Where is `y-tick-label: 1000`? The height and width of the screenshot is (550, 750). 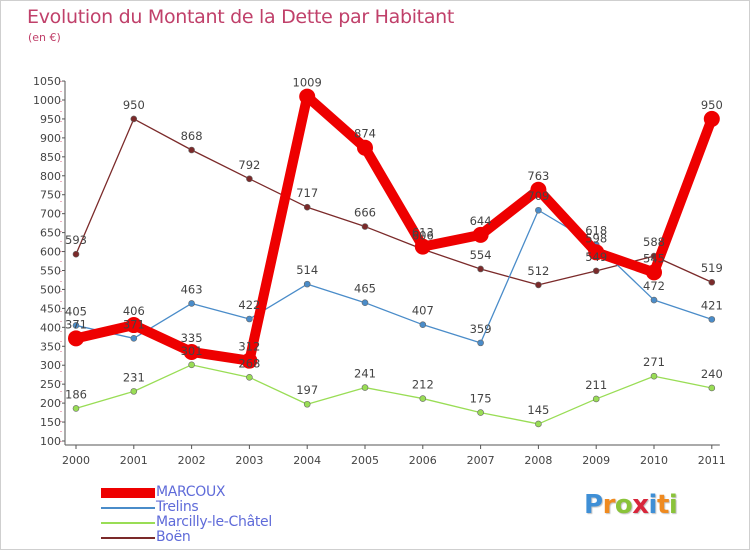
y-tick-label: 1000 is located at coordinates (47, 100).